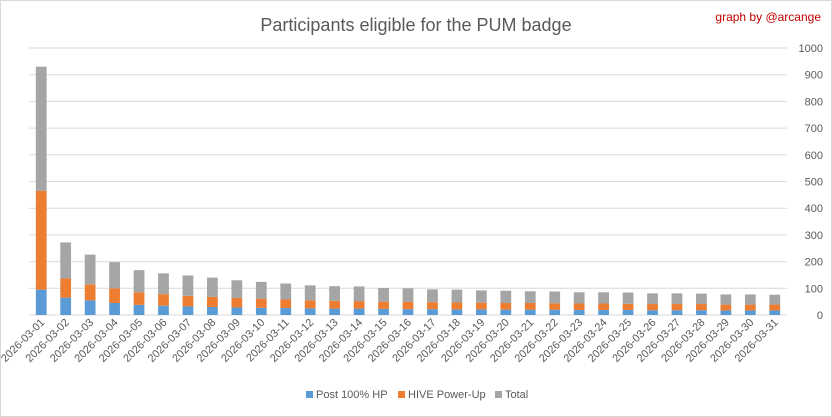 The height and width of the screenshot is (417, 832). I want to click on y-tick-label: 1000, so click(811, 49).